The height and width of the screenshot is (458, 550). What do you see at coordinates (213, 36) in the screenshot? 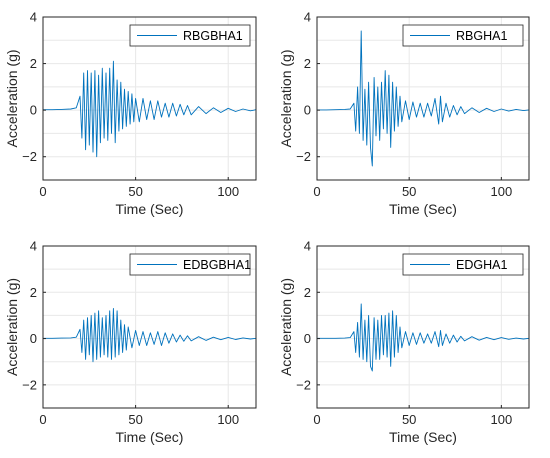
I see `legend-label: RBGBHA1` at bounding box center [213, 36].